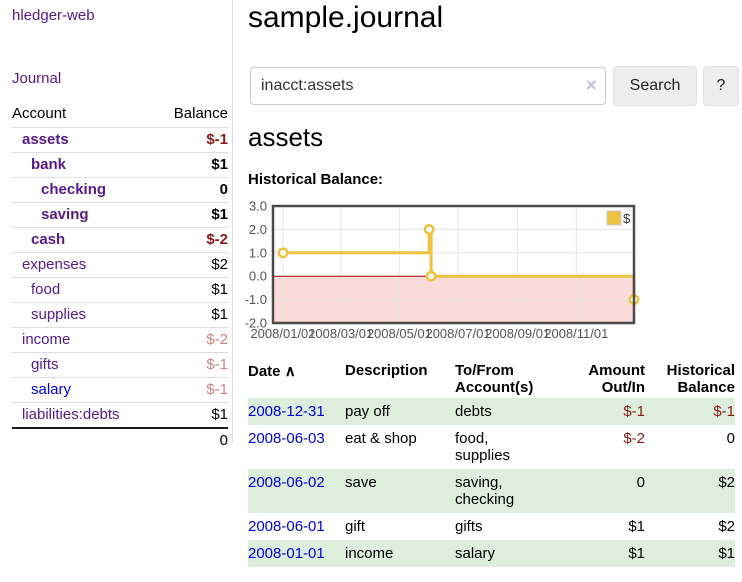 The image size is (742, 582). What do you see at coordinates (634, 438) in the screenshot?
I see `transaction-amount: $-2` at bounding box center [634, 438].